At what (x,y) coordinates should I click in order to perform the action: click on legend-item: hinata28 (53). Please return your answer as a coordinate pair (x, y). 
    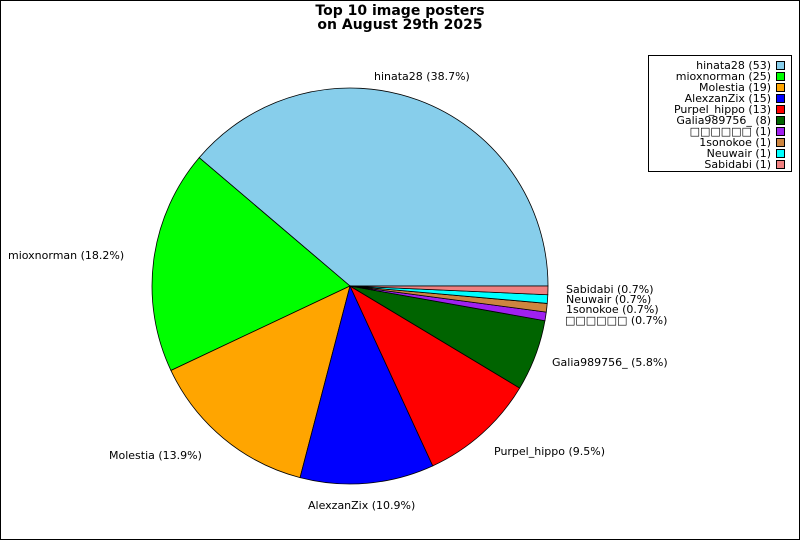
    Looking at the image, I should click on (740, 65).